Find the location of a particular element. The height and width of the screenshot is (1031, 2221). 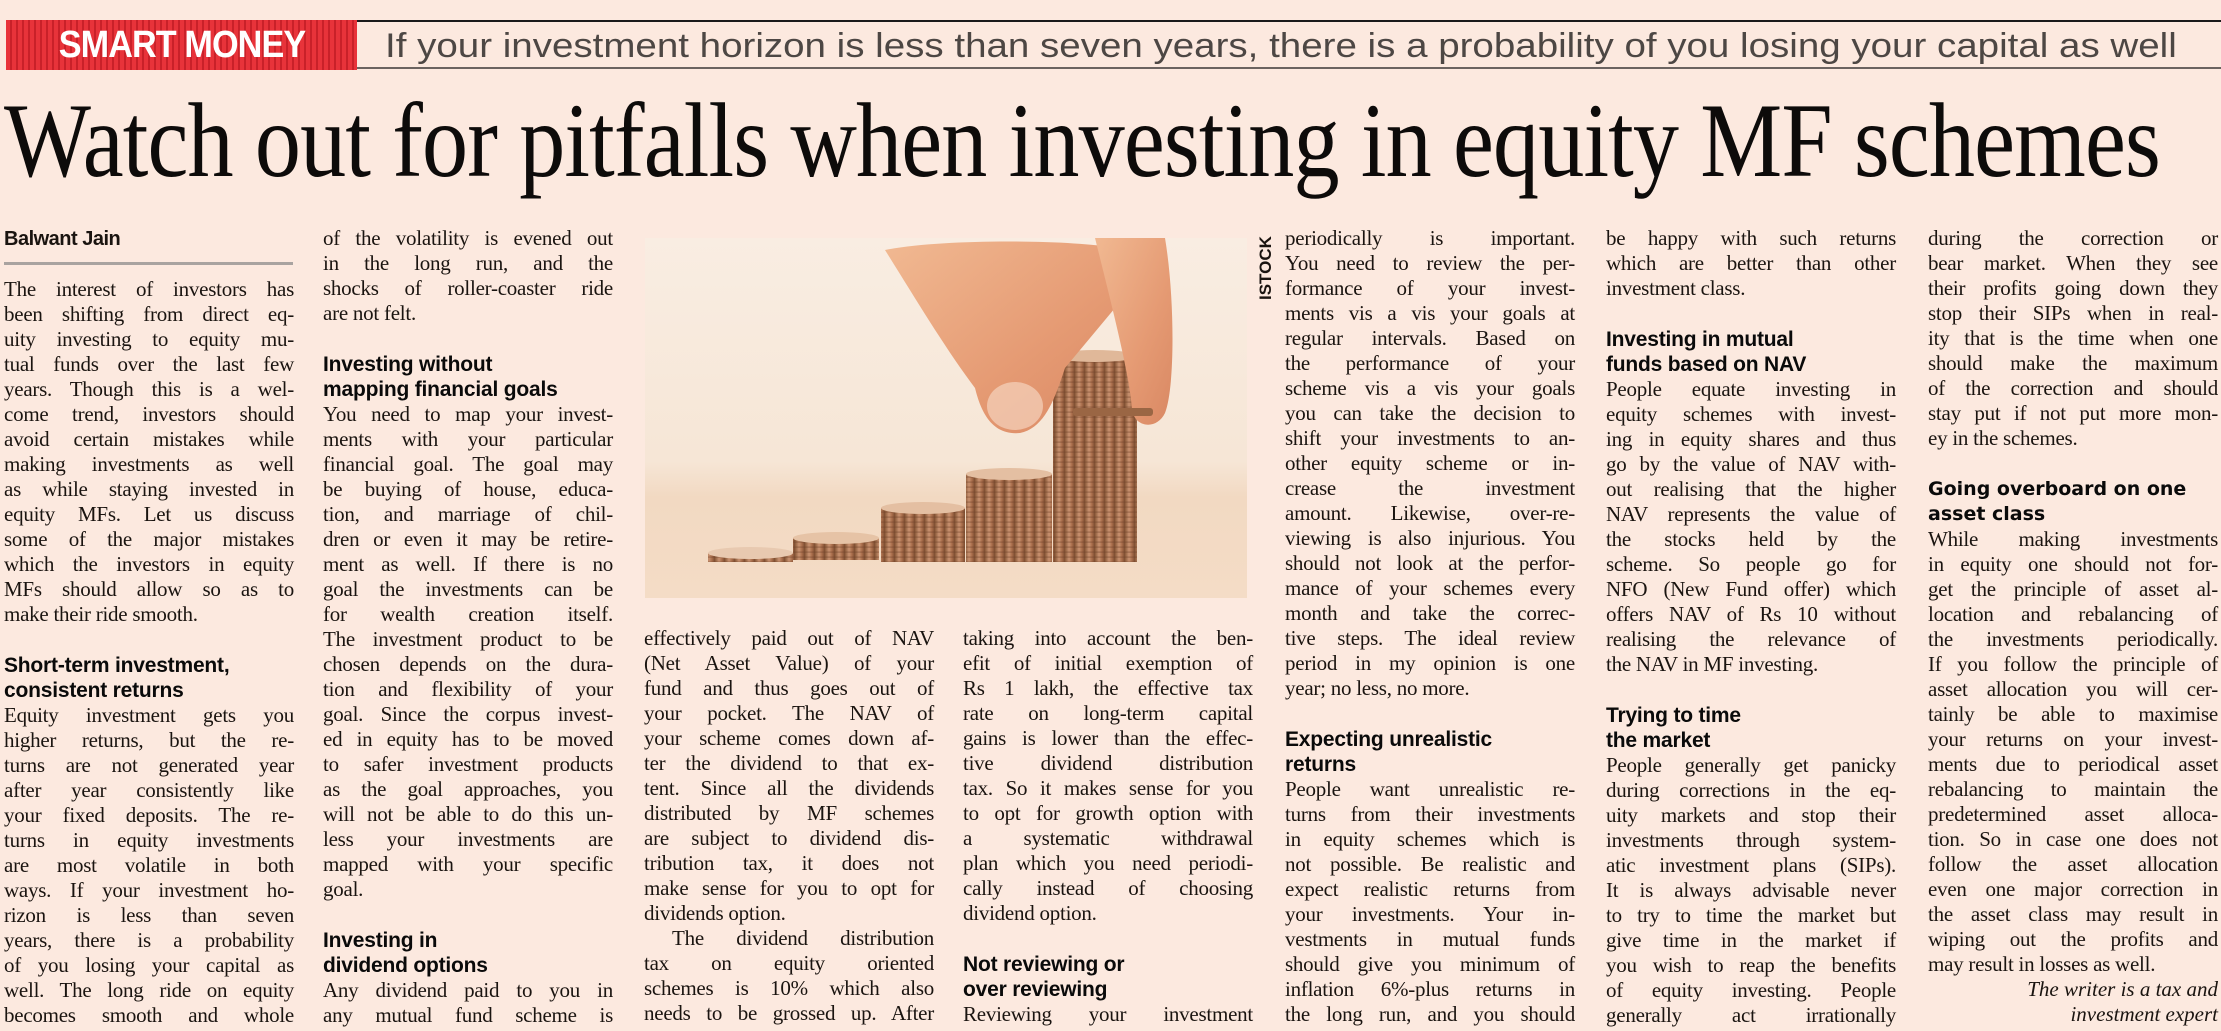

text-line: NAV represents the value of is located at coordinates (1751, 514).